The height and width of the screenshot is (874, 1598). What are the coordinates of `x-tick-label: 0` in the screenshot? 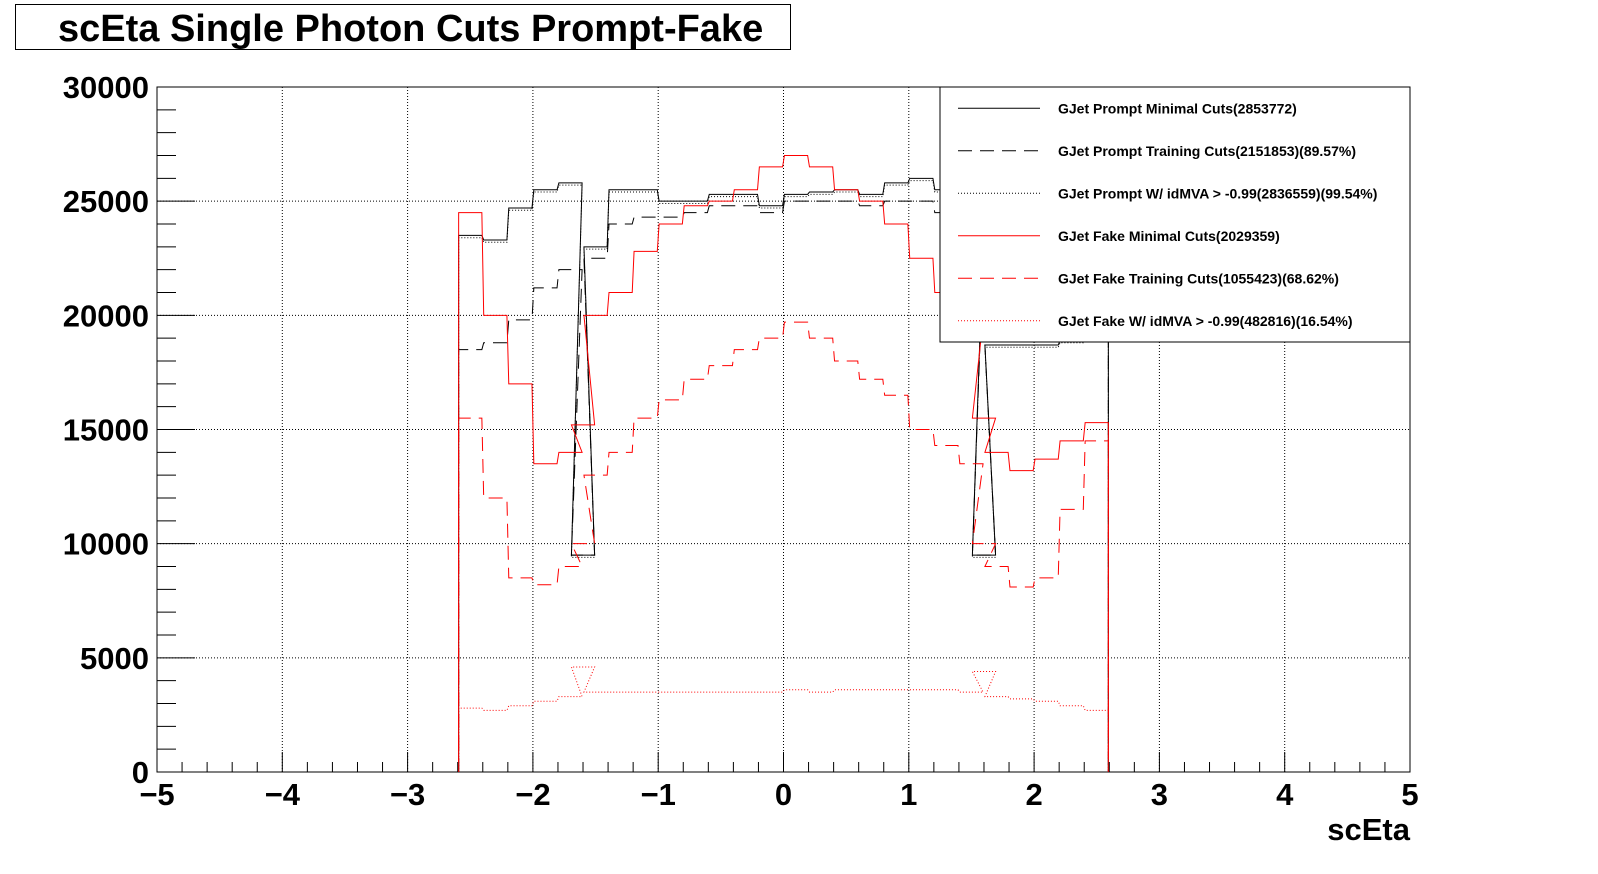 It's located at (783, 794).